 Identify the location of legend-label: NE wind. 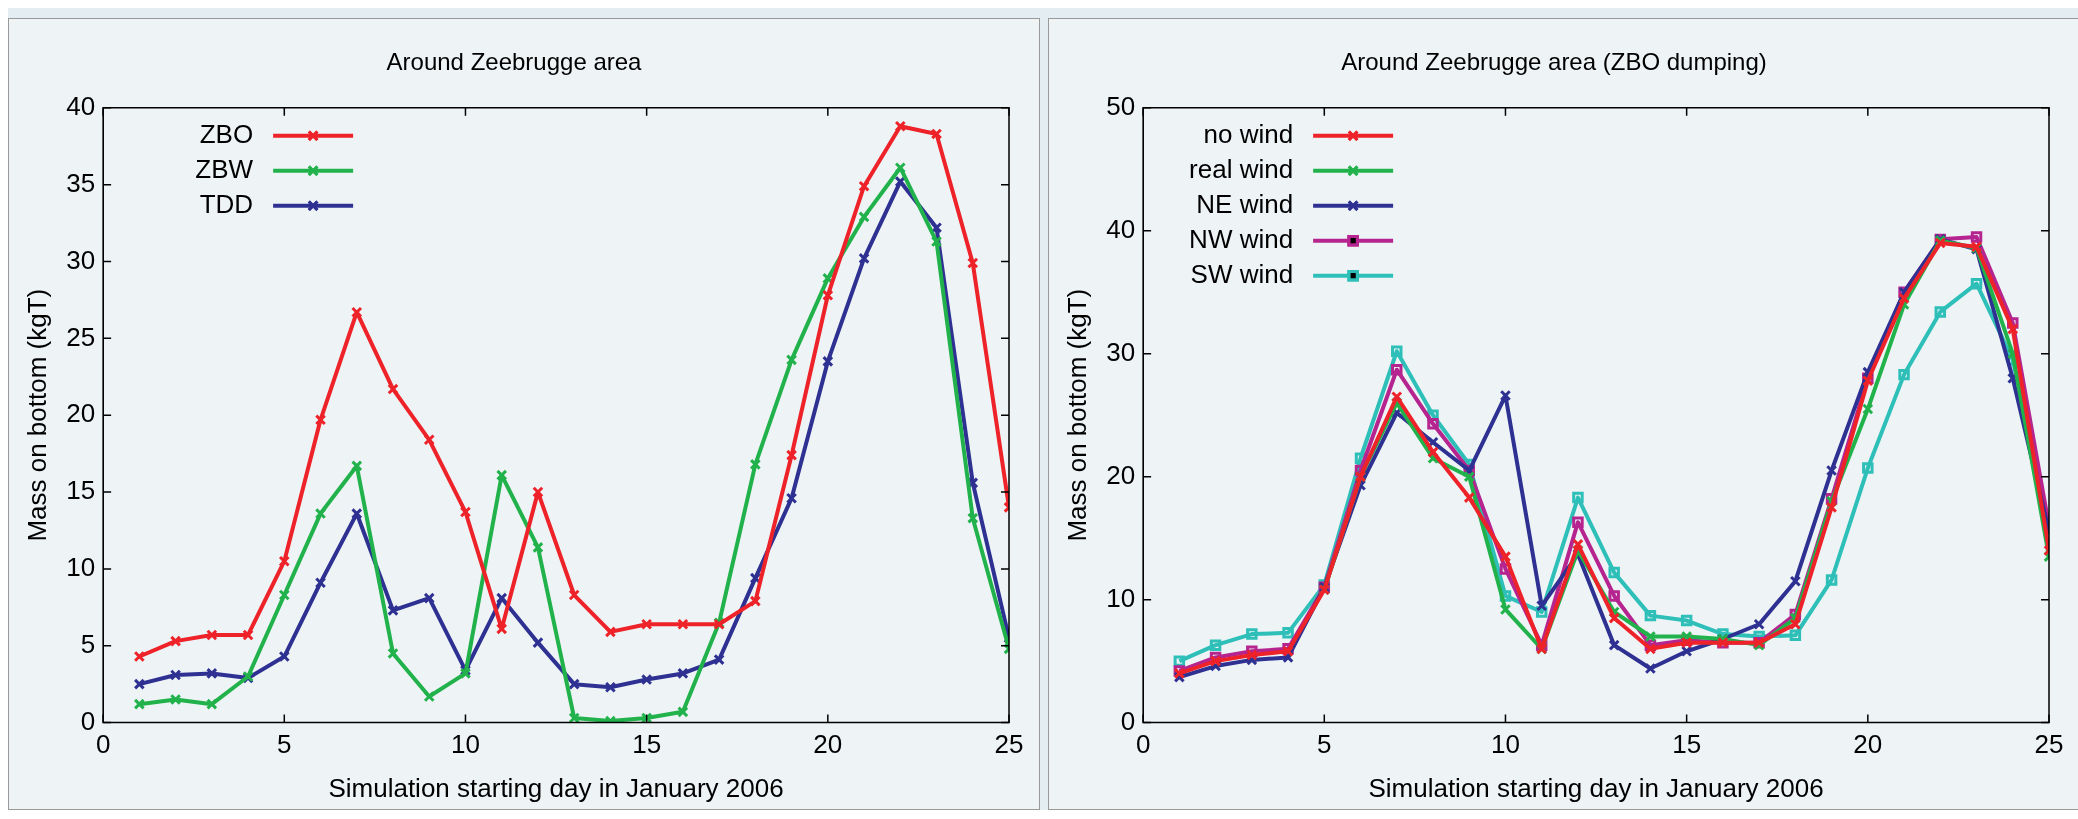
(1245, 203).